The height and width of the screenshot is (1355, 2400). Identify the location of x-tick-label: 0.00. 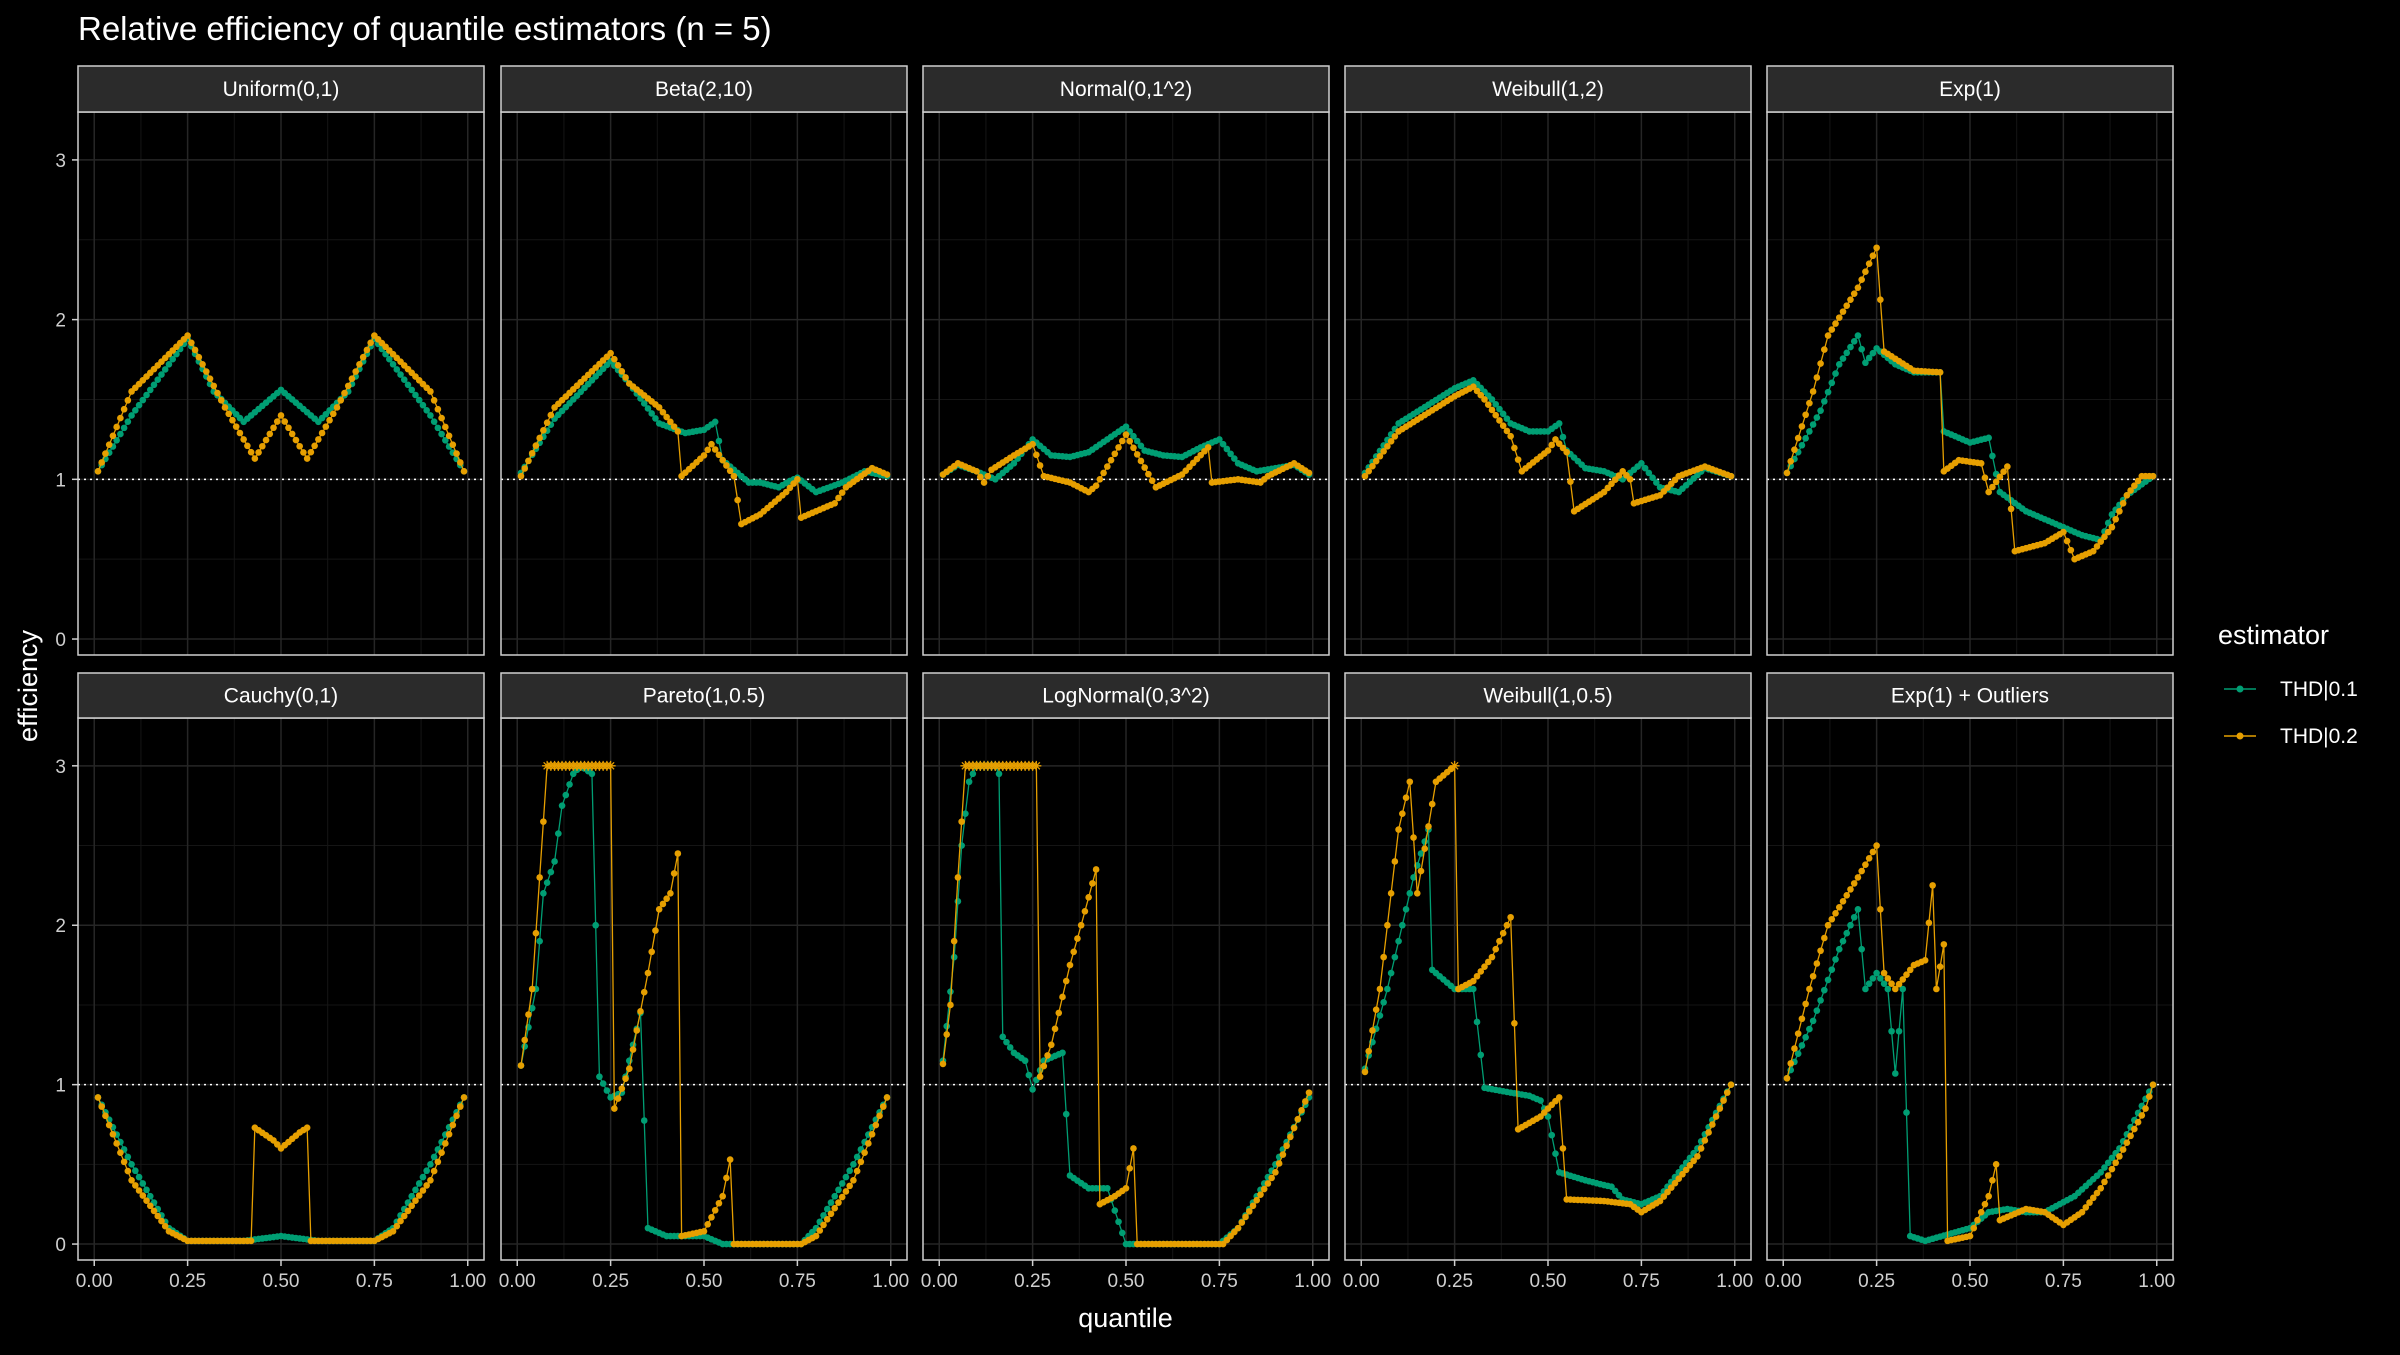
(94, 1281).